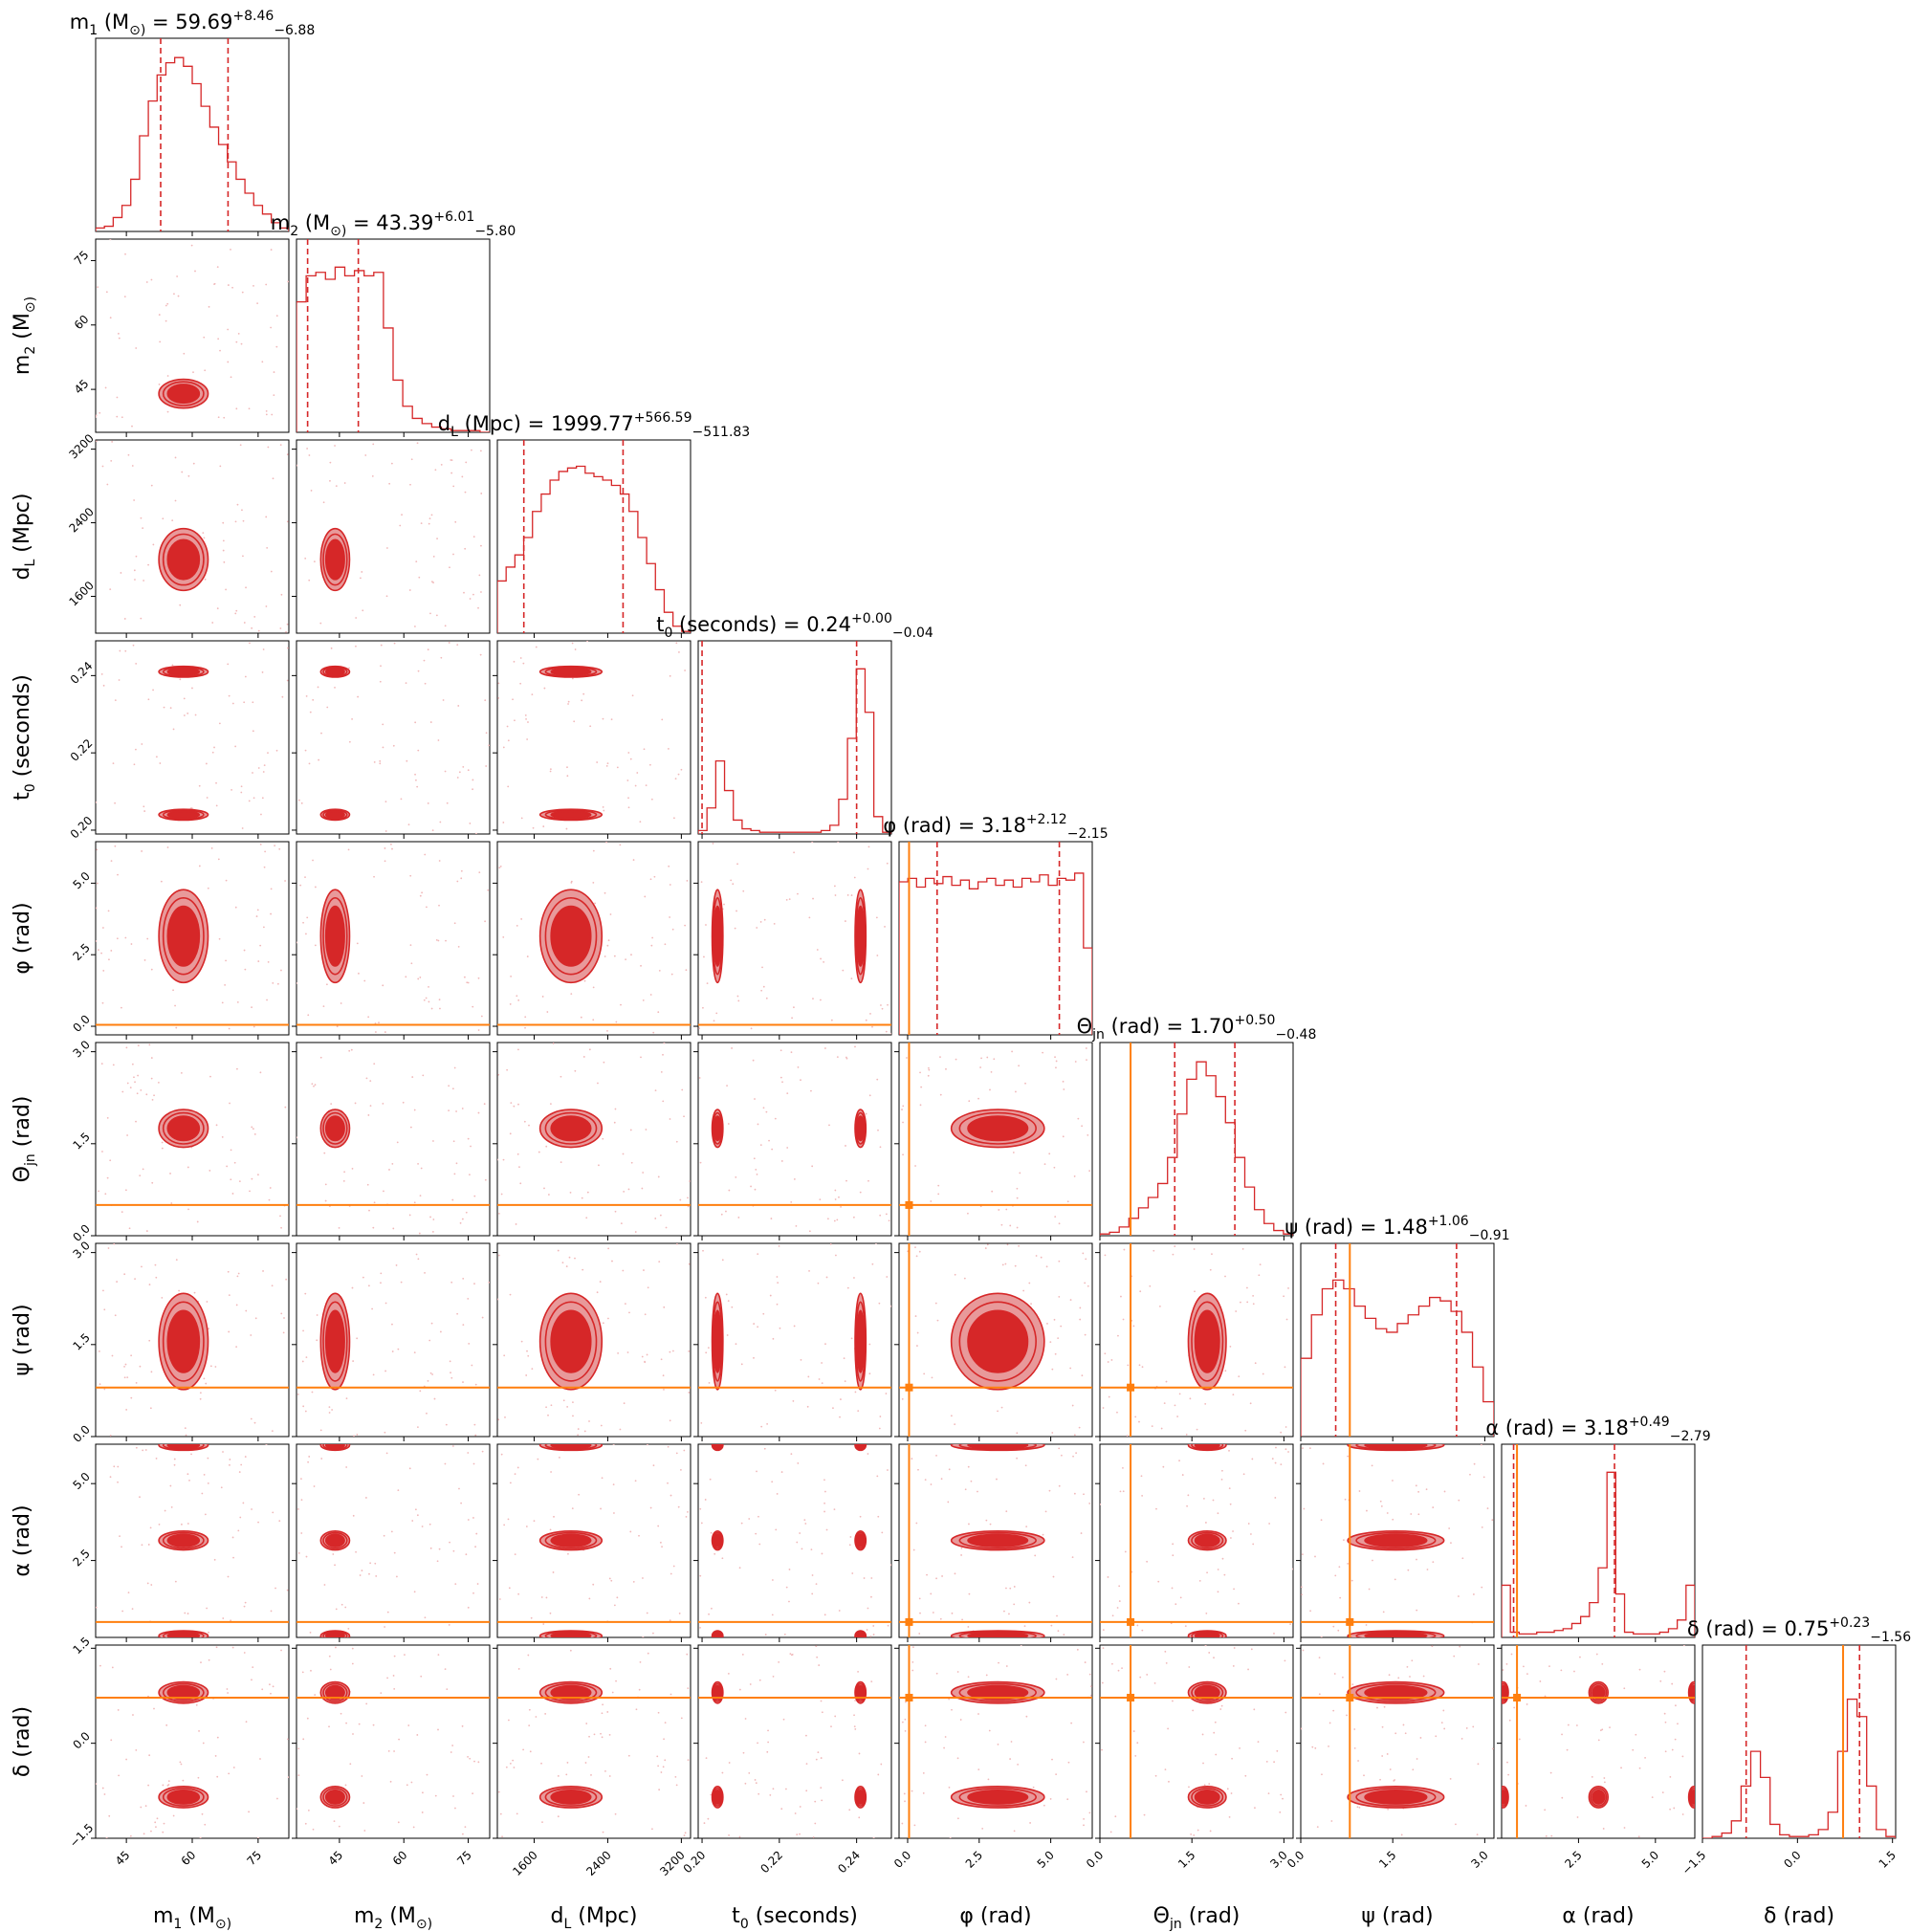 This screenshot has height=1932, width=1932. Describe the element at coordinates (1207, 1797) in the screenshot. I see `contour-inner` at that location.